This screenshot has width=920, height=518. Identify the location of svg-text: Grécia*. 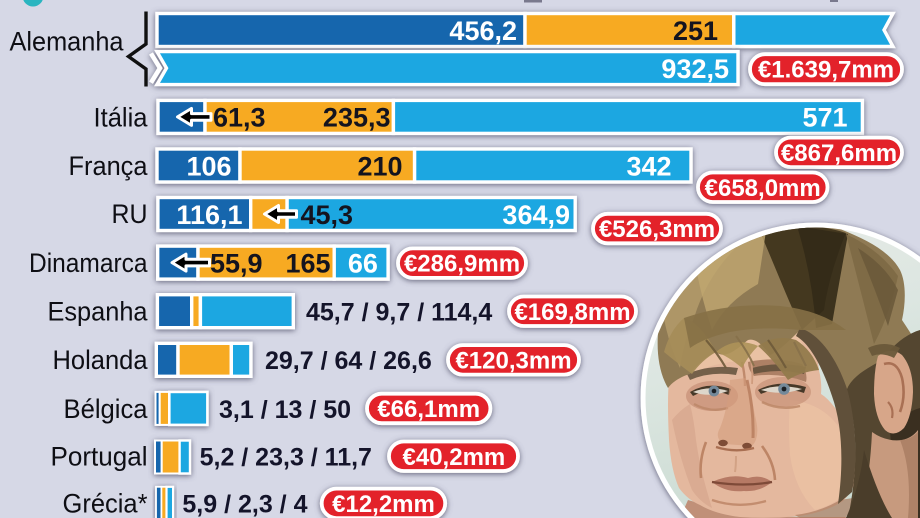
(105, 503).